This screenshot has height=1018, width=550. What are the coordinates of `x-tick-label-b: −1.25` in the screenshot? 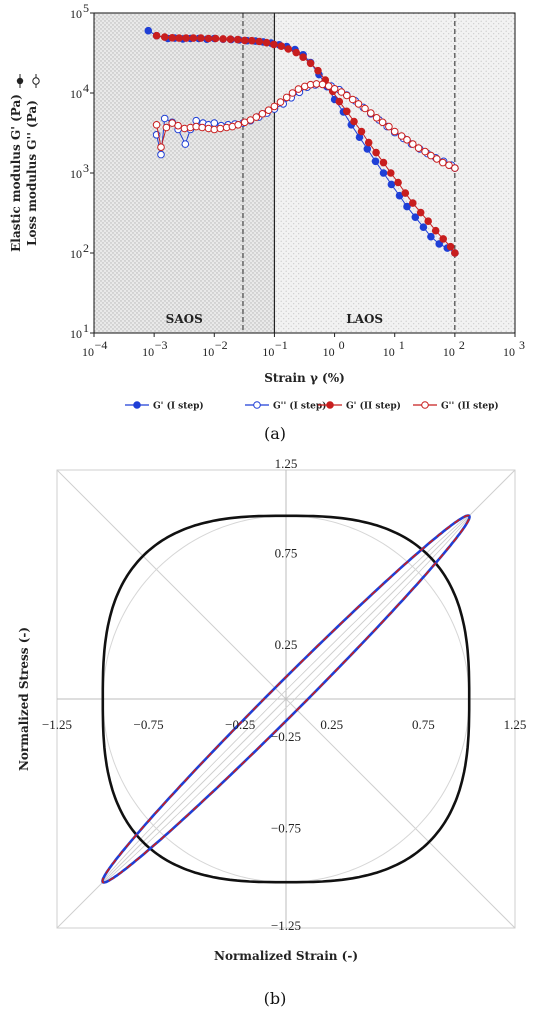 It's located at (57, 724).